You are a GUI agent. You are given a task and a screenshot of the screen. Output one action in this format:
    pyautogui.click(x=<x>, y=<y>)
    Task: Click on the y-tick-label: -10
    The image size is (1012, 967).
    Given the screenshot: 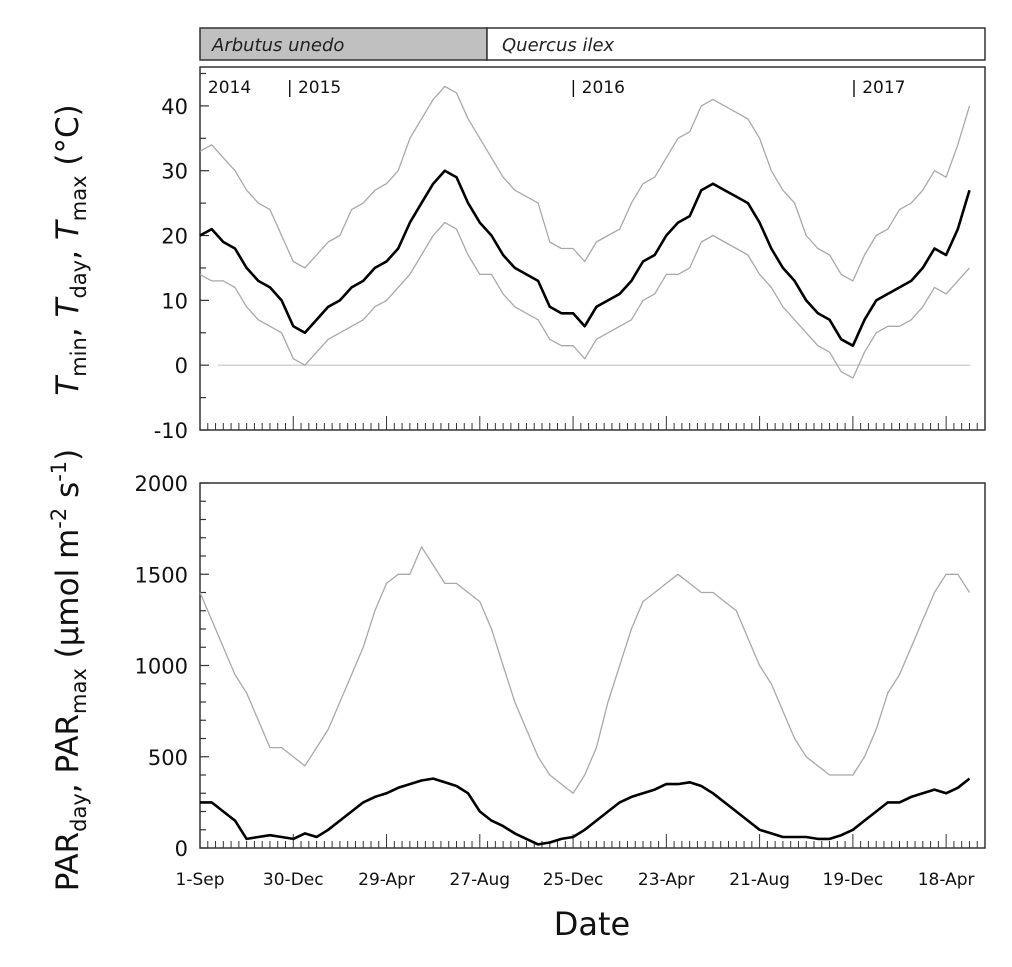 What is the action you would take?
    pyautogui.click(x=171, y=431)
    